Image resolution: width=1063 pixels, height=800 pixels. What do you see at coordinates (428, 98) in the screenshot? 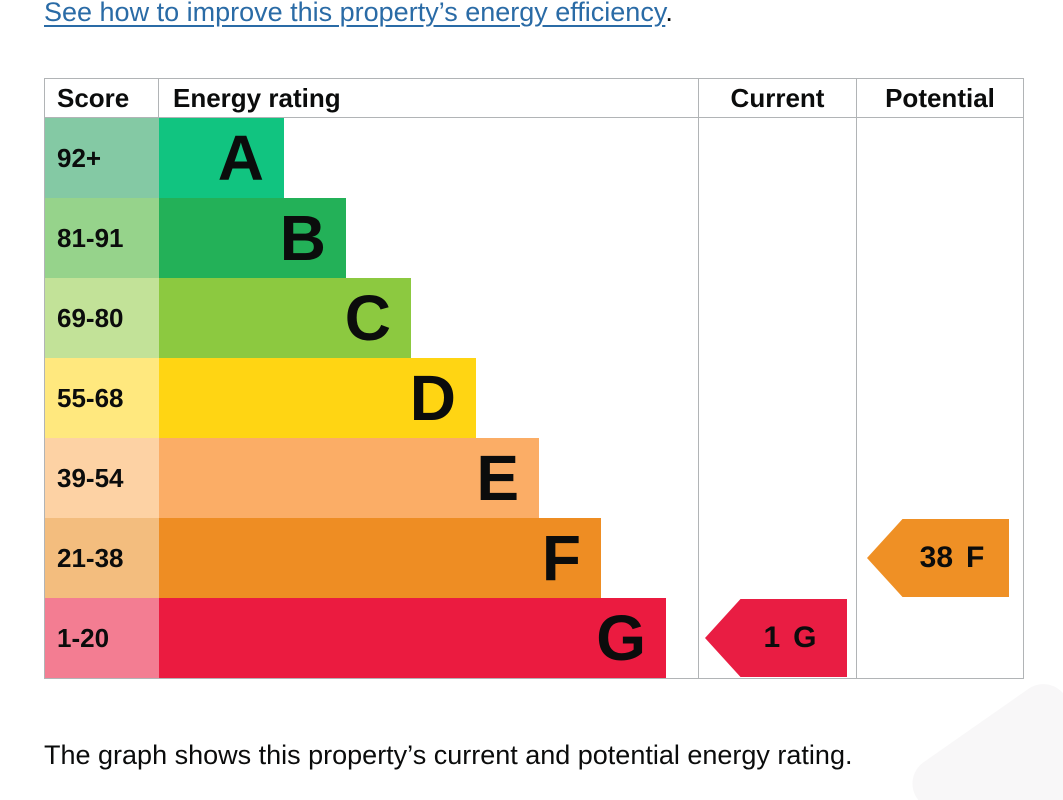
I see `column-header-rating: Energy rating` at bounding box center [428, 98].